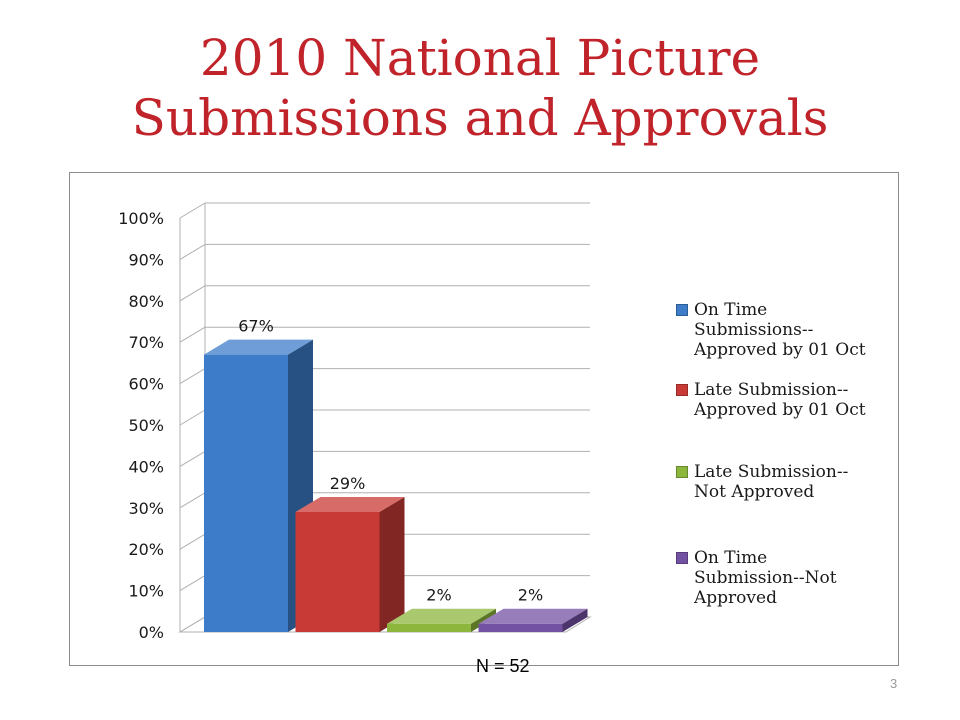 The height and width of the screenshot is (720, 960). What do you see at coordinates (146, 384) in the screenshot?
I see `y-tick-label: 60%` at bounding box center [146, 384].